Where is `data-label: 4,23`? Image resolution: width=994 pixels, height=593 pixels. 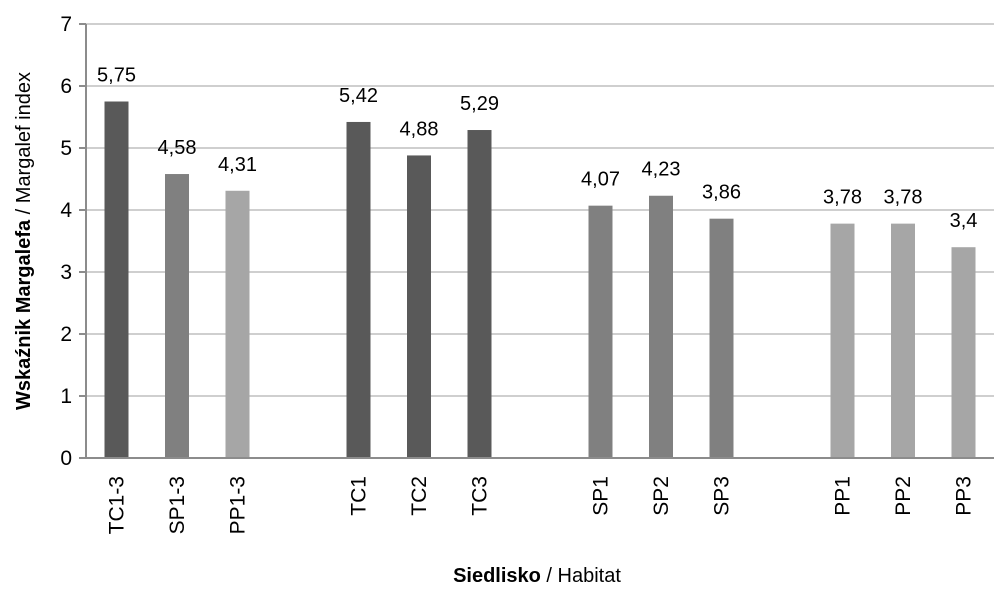
data-label: 4,23 is located at coordinates (661, 170).